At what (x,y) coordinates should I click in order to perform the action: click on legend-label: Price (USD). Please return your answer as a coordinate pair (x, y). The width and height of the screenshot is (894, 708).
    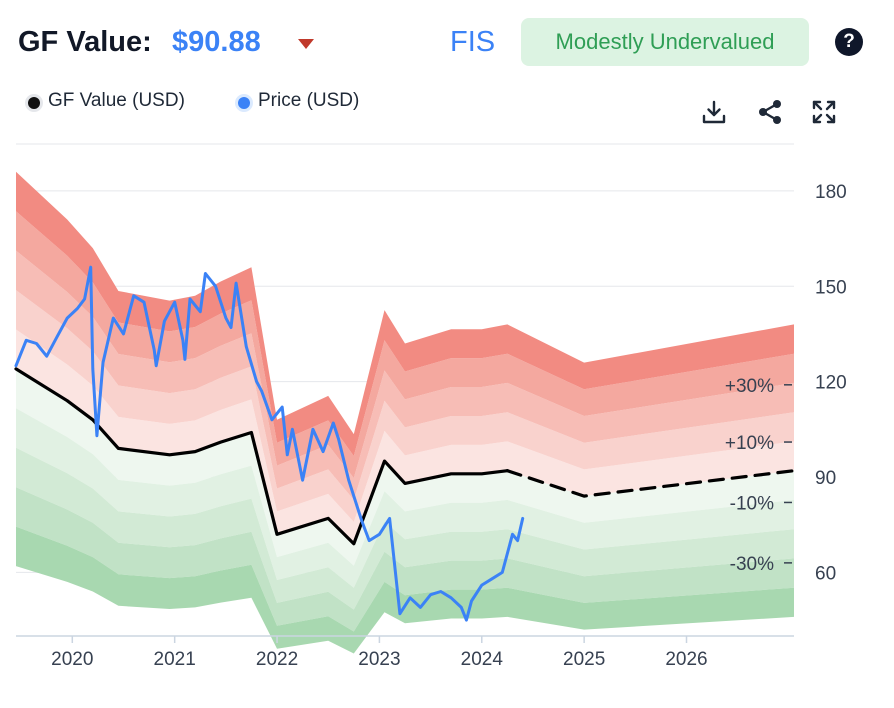
    Looking at the image, I should click on (309, 100).